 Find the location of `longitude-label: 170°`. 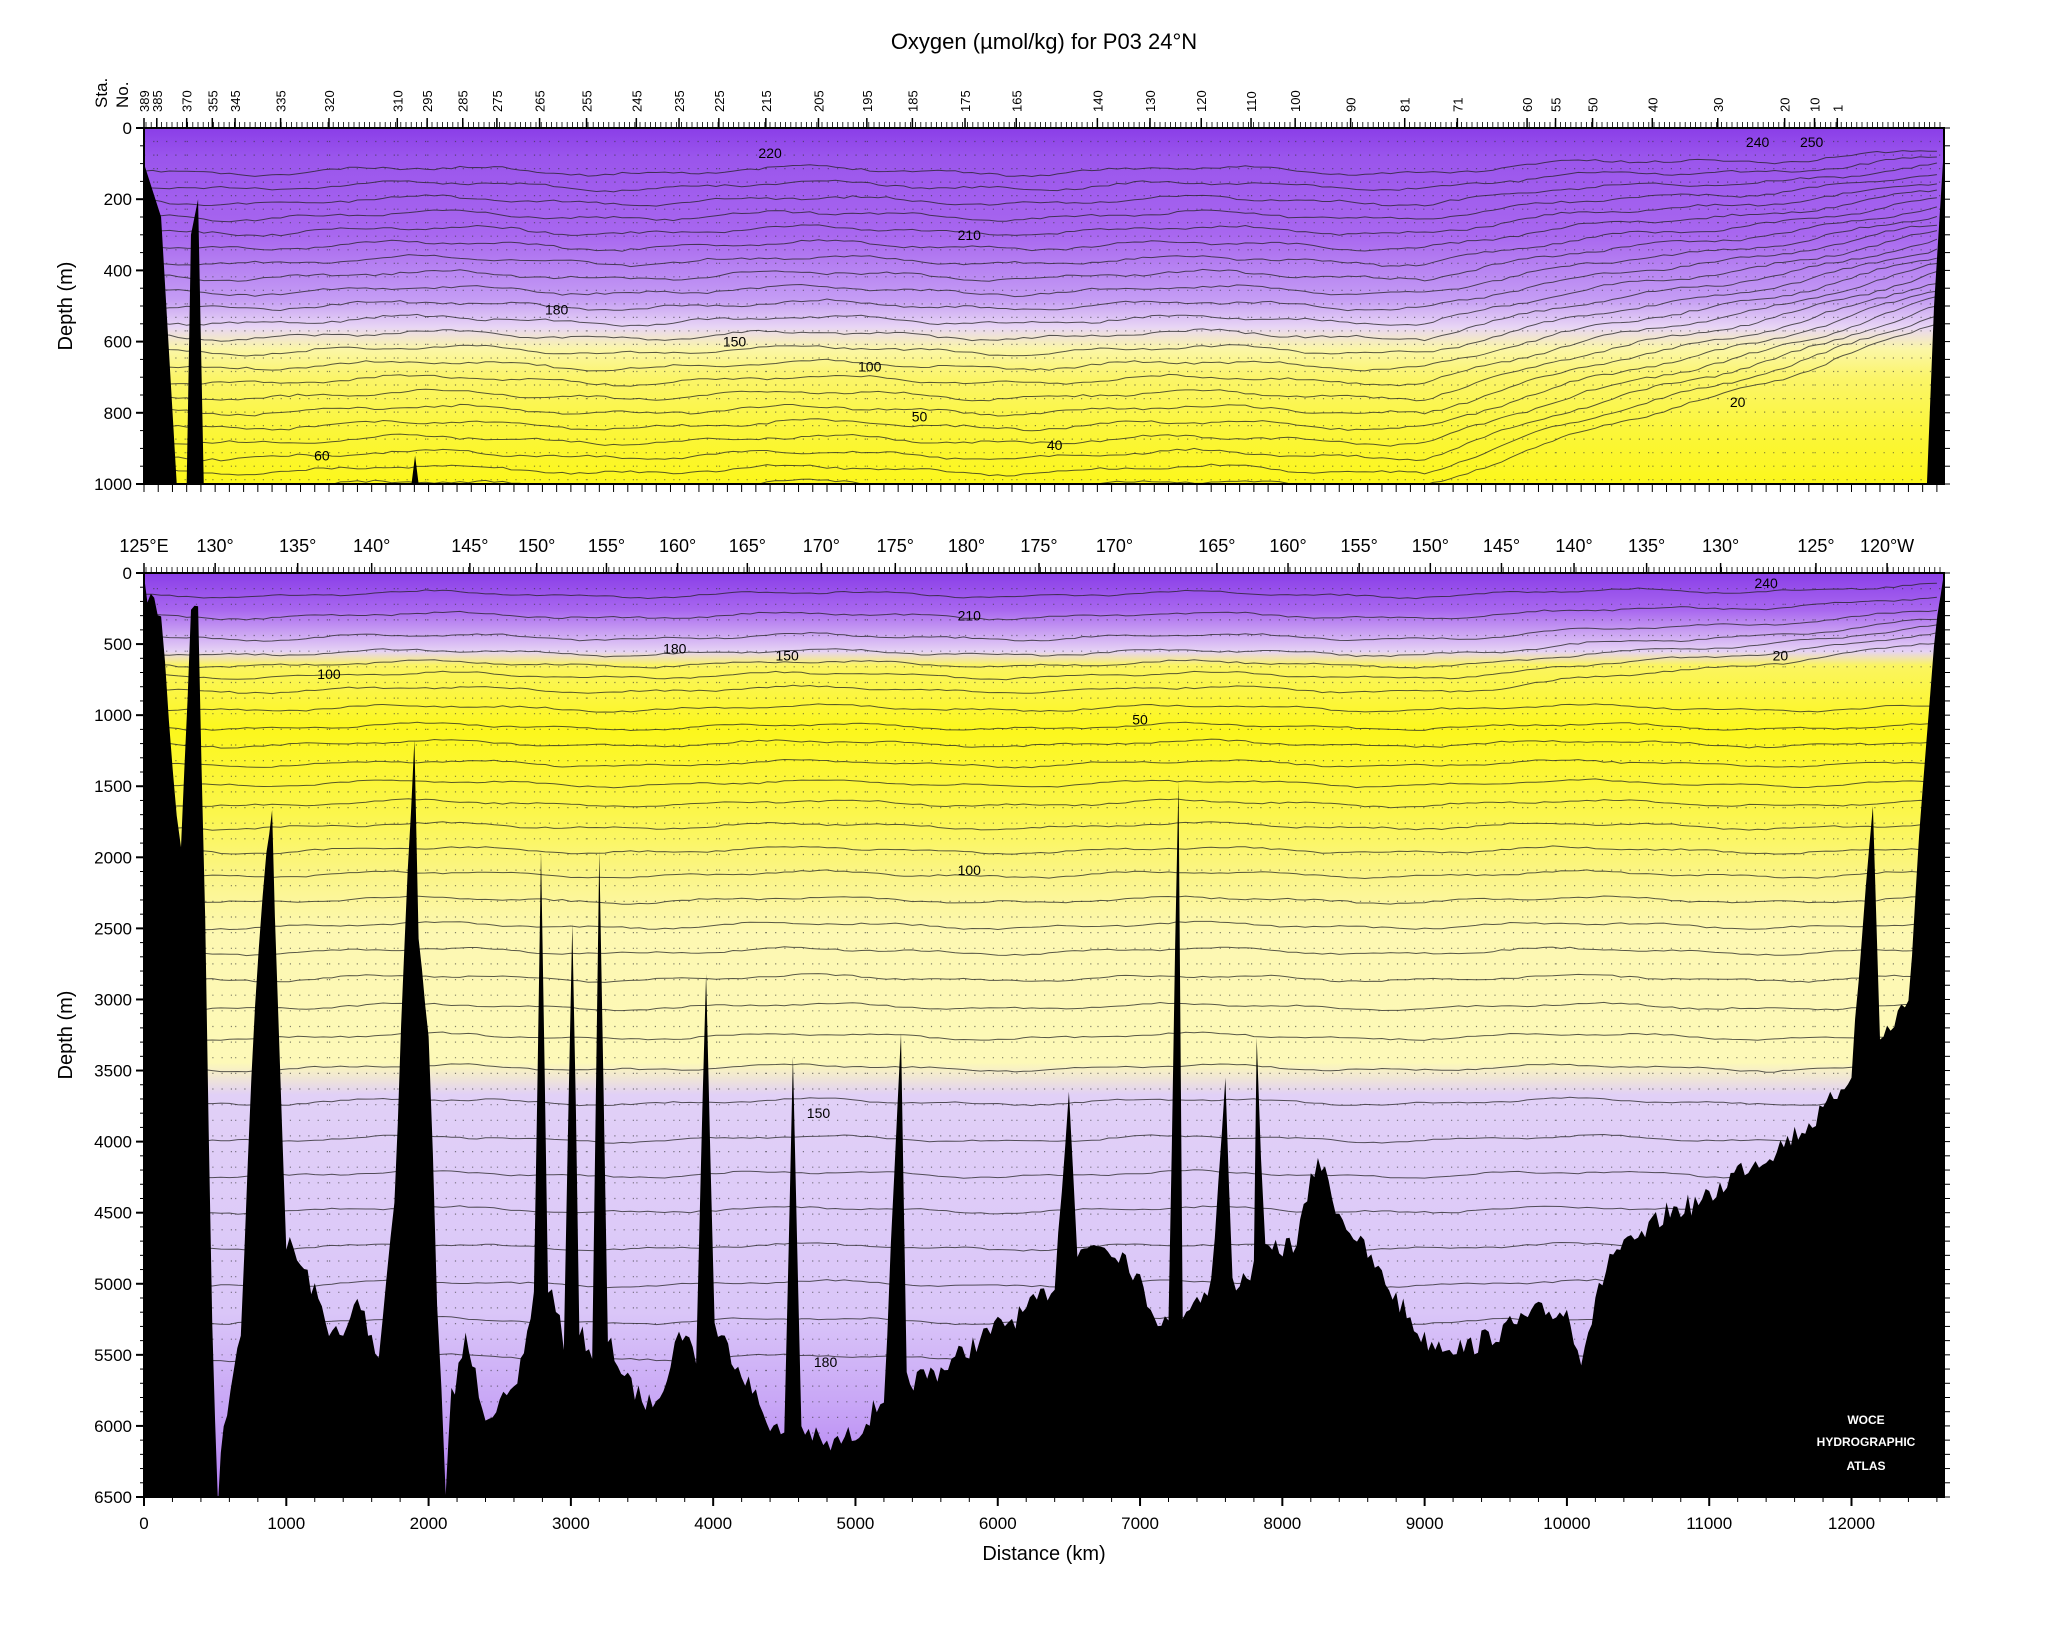

longitude-label: 170° is located at coordinates (821, 546).